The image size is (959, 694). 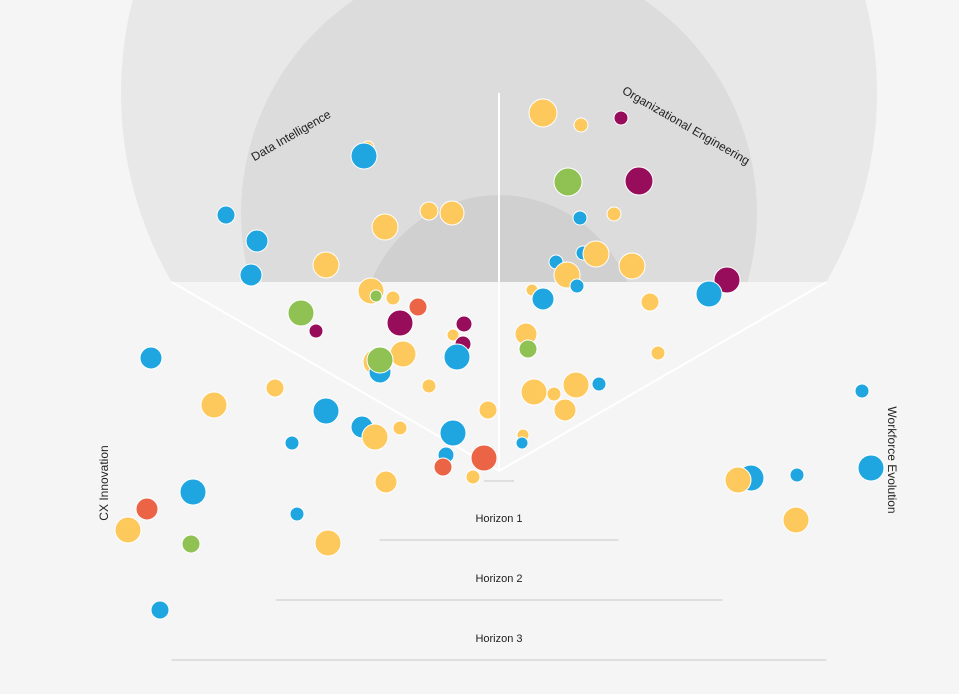 What do you see at coordinates (498, 579) in the screenshot?
I see `horizon-2-label: Horizon 2` at bounding box center [498, 579].